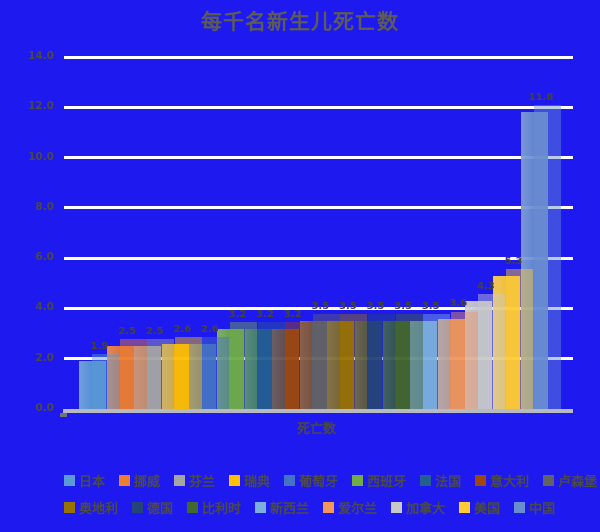 The image size is (600, 532). Describe the element at coordinates (487, 509) in the screenshot. I see `legend-label: 美国` at that location.